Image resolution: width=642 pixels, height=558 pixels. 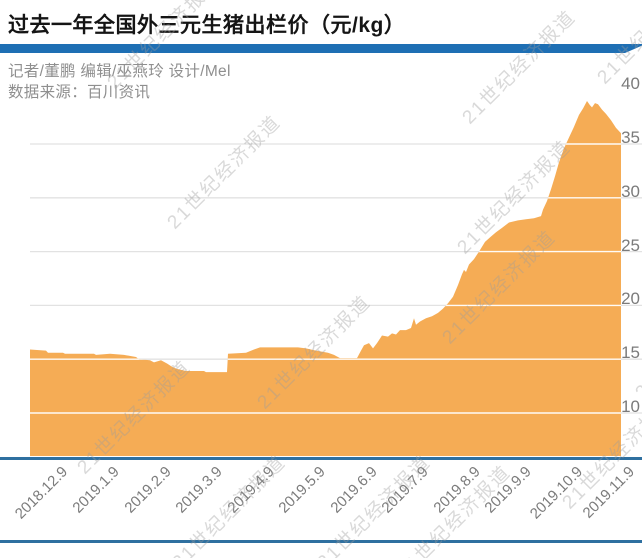 I want to click on y-axis-label: 25, so click(x=630, y=245).